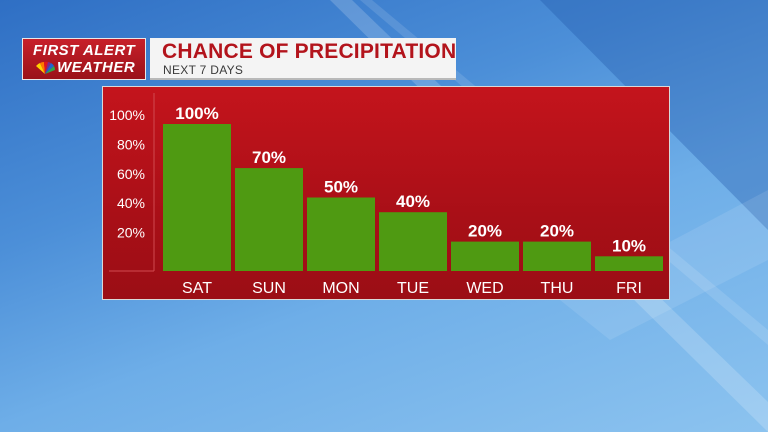 This screenshot has height=432, width=768. Describe the element at coordinates (131, 144) in the screenshot. I see `y-tick-label: 80%` at that location.